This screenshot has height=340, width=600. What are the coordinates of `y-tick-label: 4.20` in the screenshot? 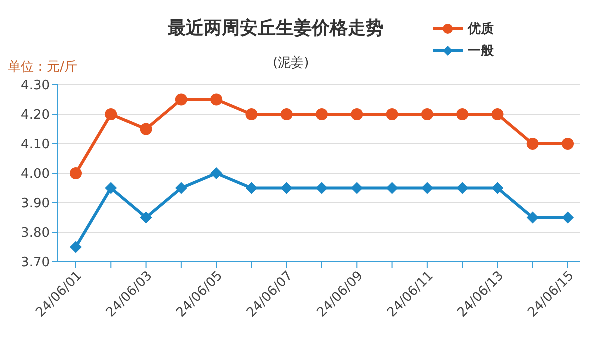 It's located at (35, 116).